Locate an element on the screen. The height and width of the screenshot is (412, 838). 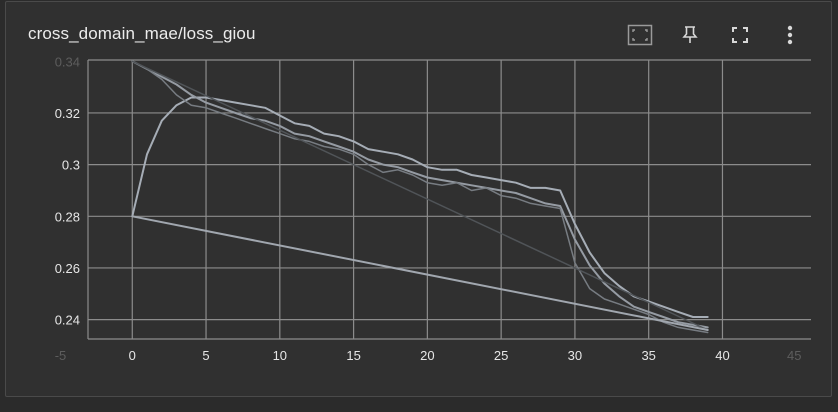
fullscreen-button is located at coordinates (740, 35).